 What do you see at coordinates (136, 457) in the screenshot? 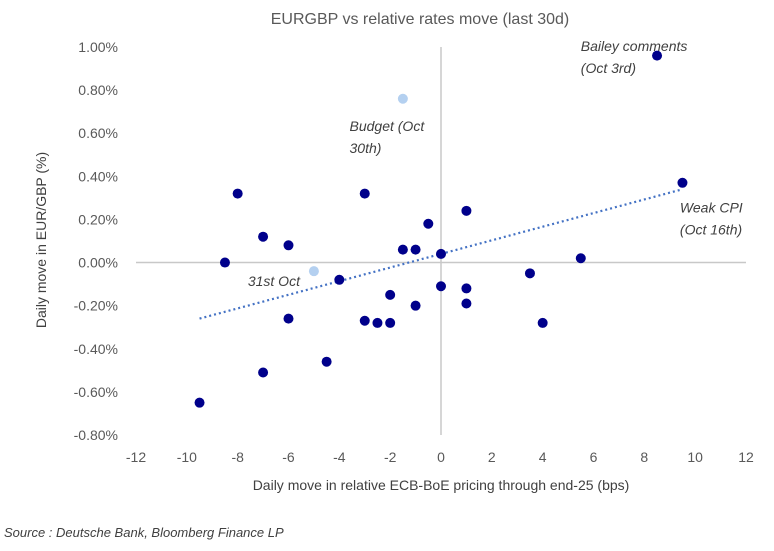
I see `x-tick-label: -12` at bounding box center [136, 457].